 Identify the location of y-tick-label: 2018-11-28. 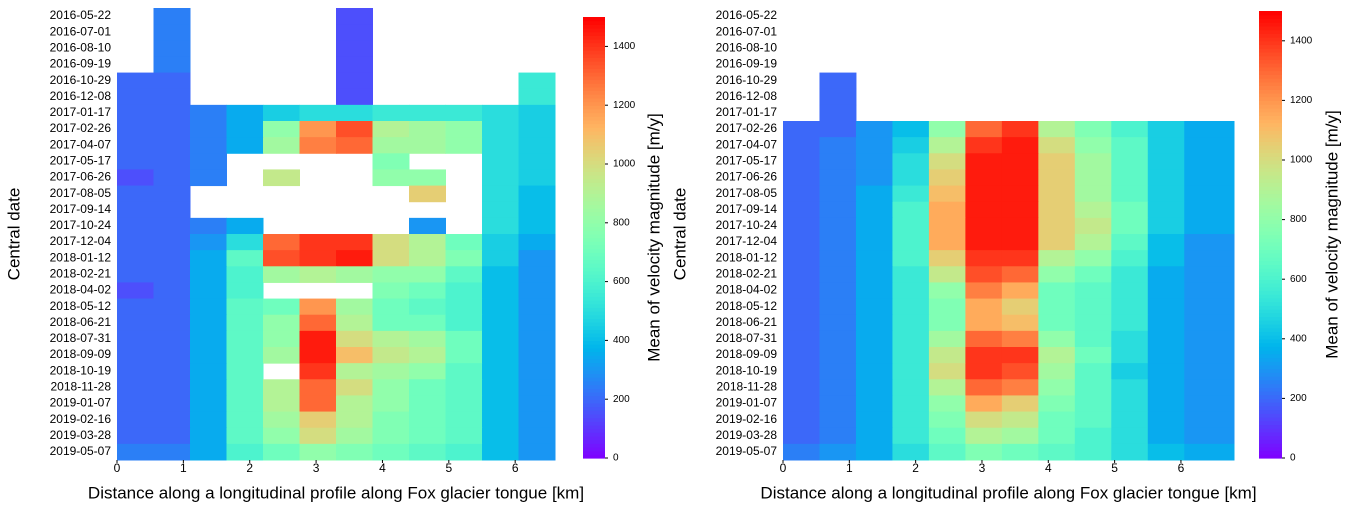
(81, 387).